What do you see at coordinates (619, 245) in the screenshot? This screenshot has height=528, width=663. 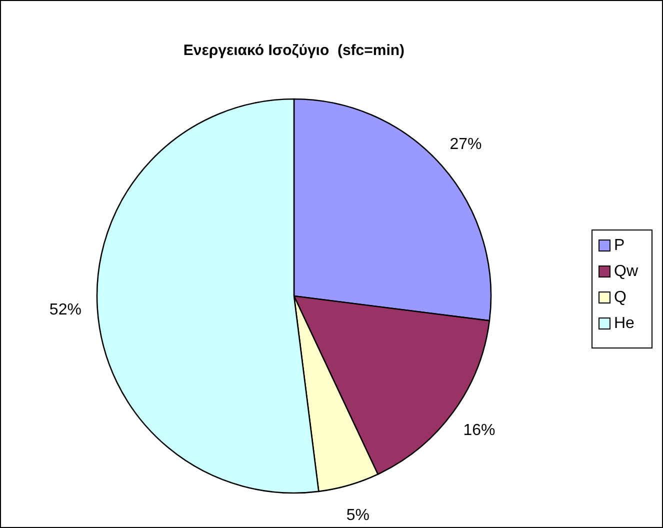 I see `legend-label: P` at bounding box center [619, 245].